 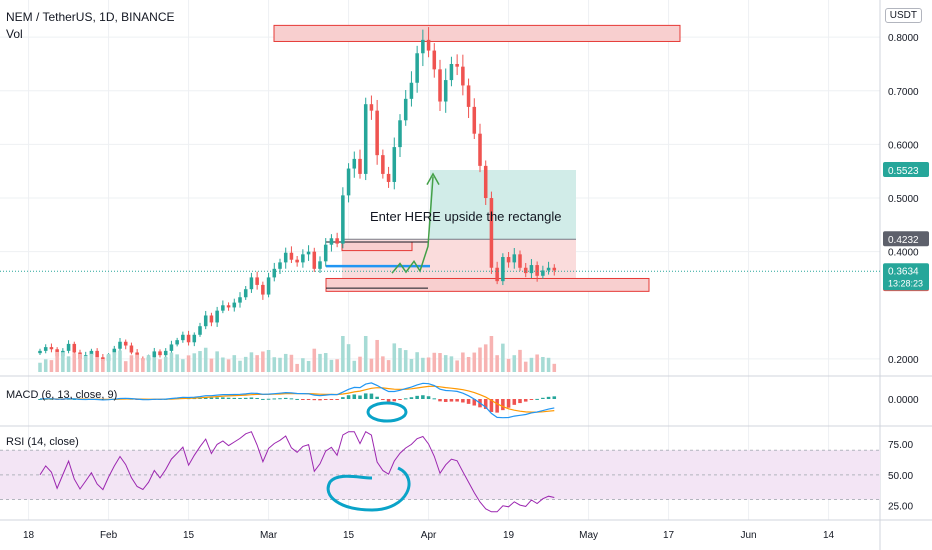 What do you see at coordinates (368, 489) in the screenshot?
I see `rsi-circle-annotation` at bounding box center [368, 489].